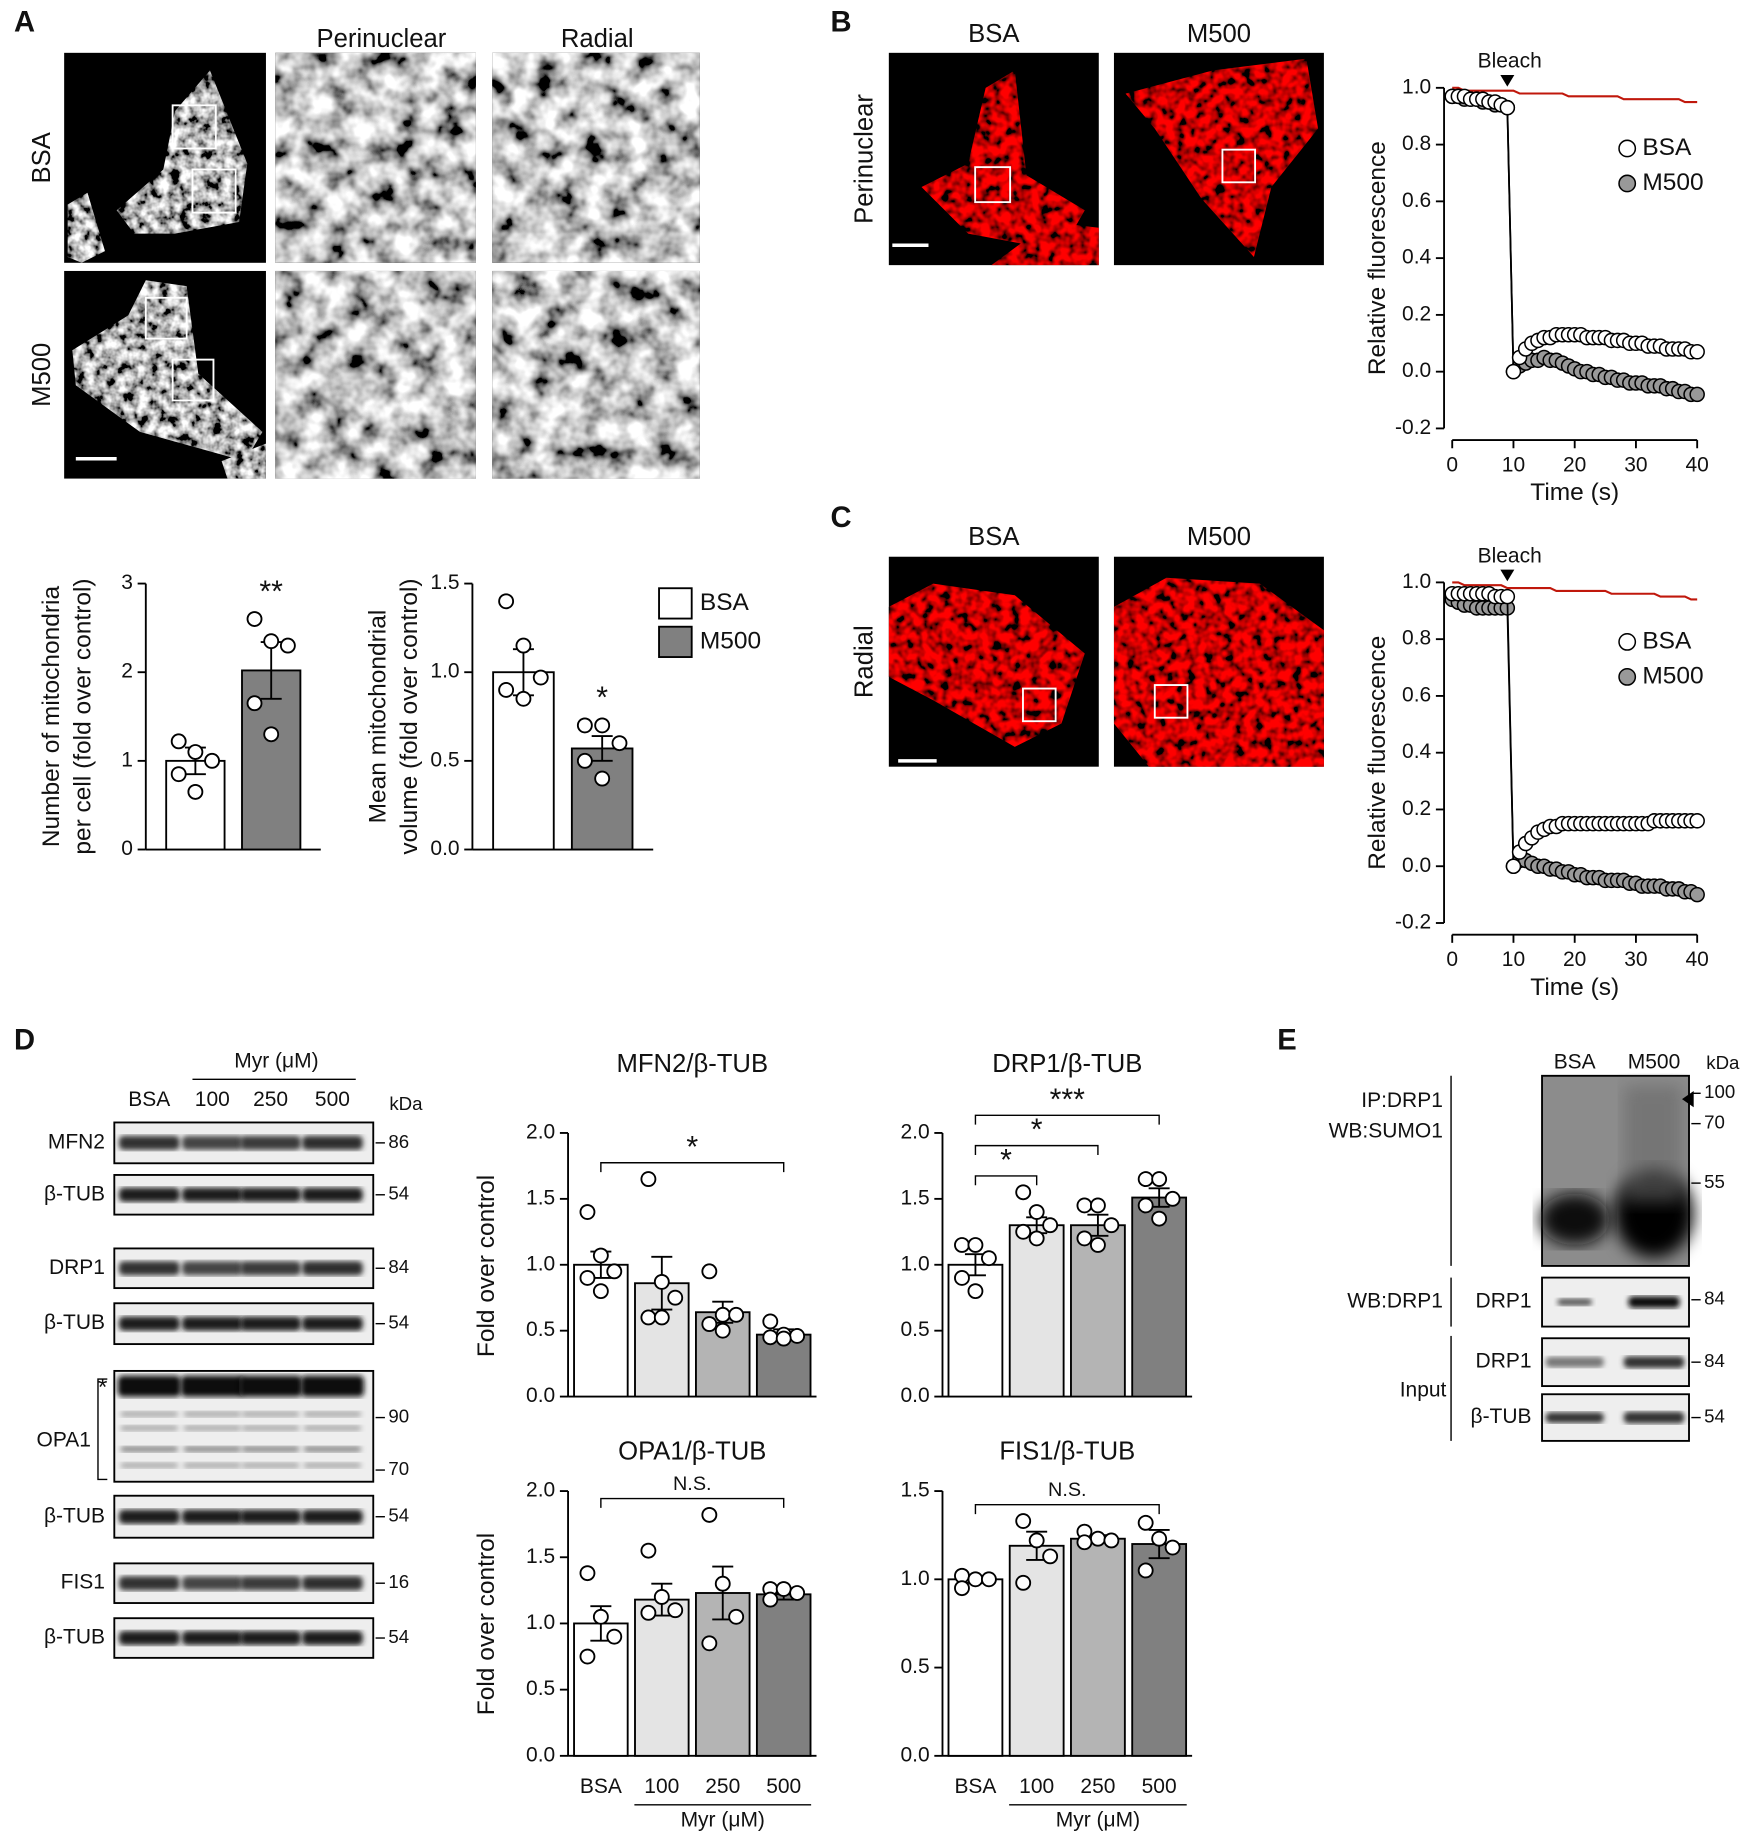 The height and width of the screenshot is (1832, 1745). What do you see at coordinates (127, 759) in the screenshot?
I see `y-tick-label: 1` at bounding box center [127, 759].